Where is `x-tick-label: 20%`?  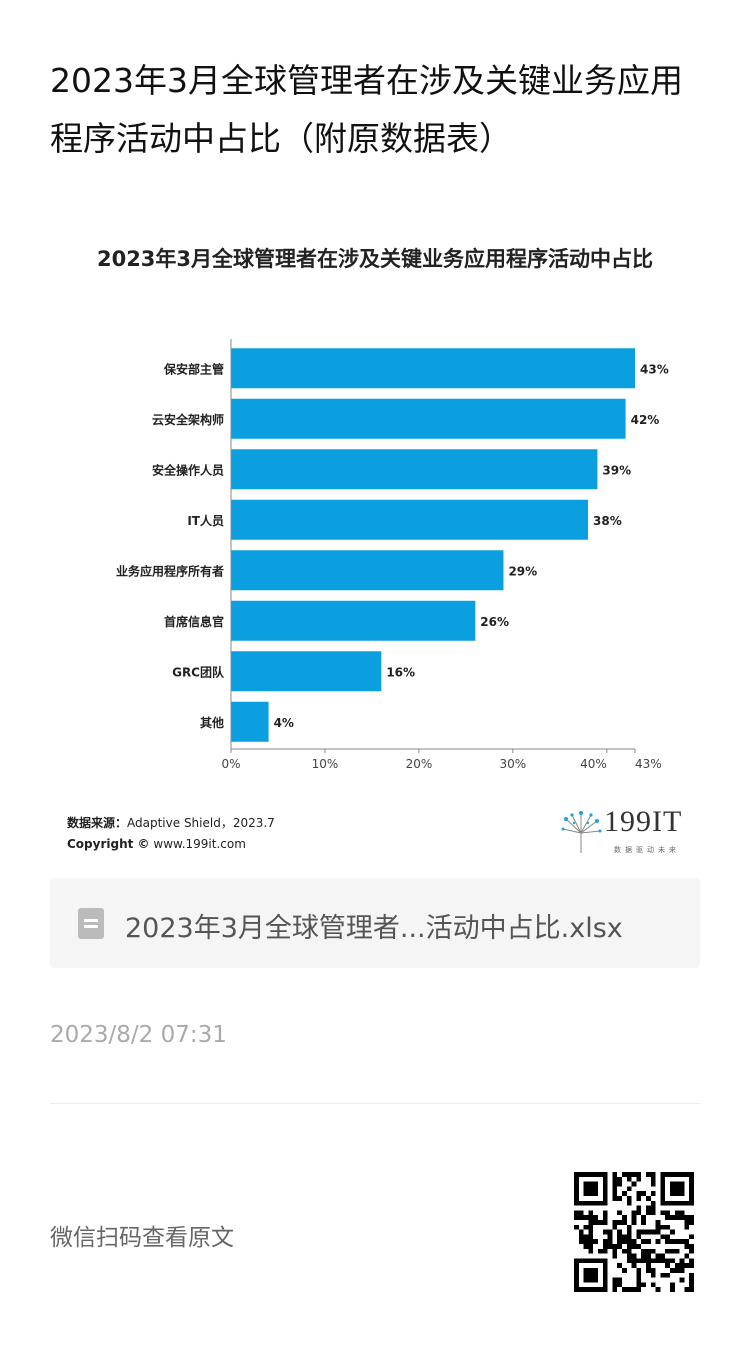 x-tick-label: 20% is located at coordinates (419, 764).